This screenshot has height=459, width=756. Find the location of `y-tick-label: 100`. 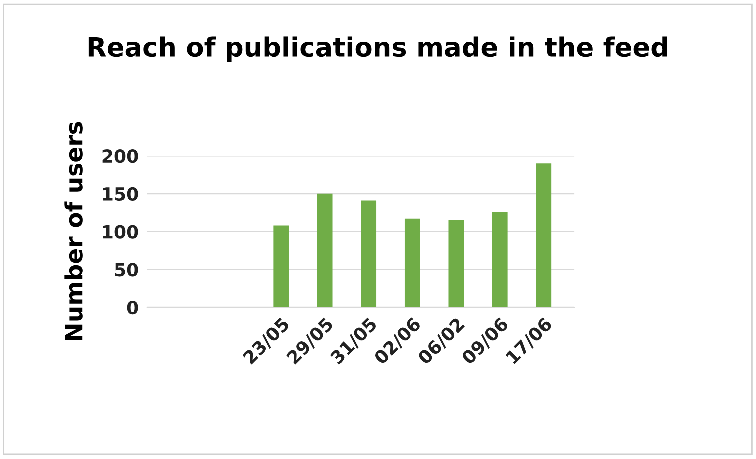

y-tick-label: 100 is located at coordinates (120, 232).